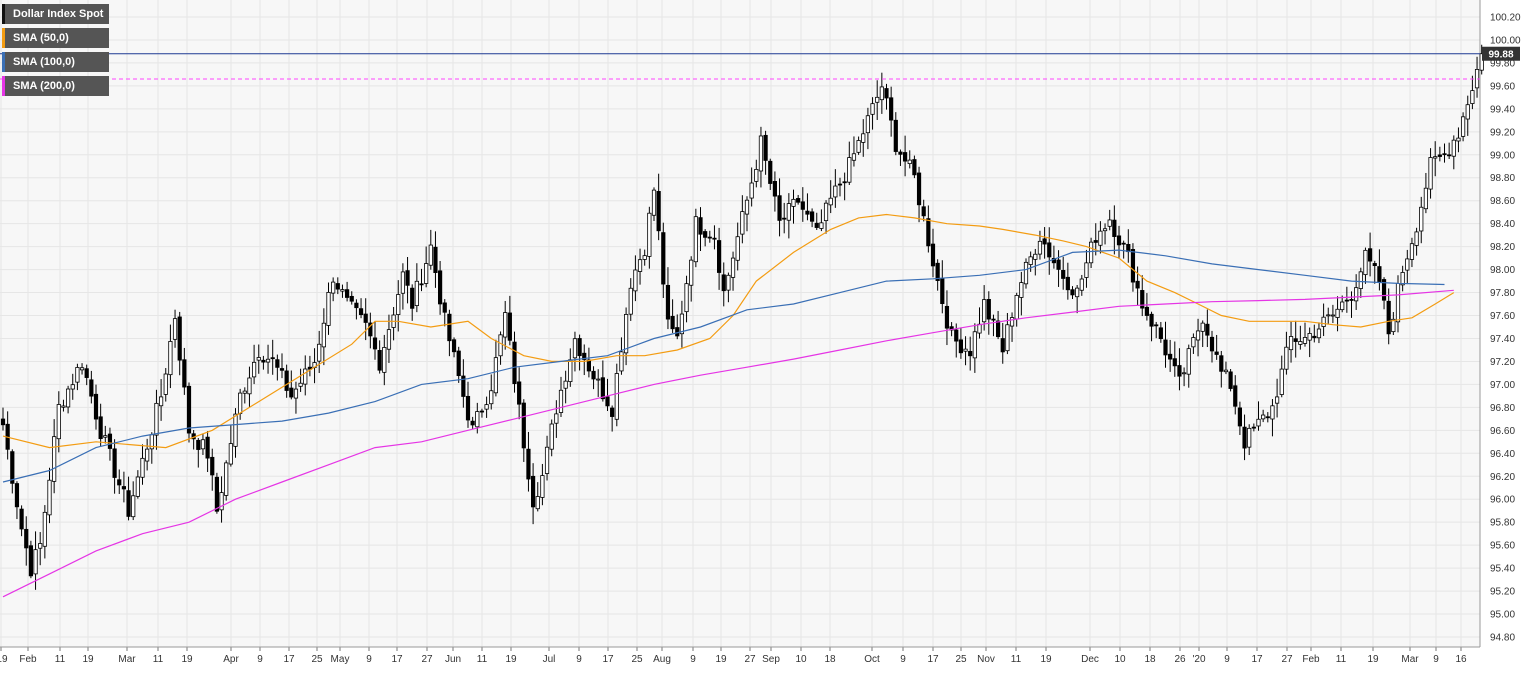  What do you see at coordinates (1505, 18) in the screenshot?
I see `y-tick-label: 100.20` at bounding box center [1505, 18].